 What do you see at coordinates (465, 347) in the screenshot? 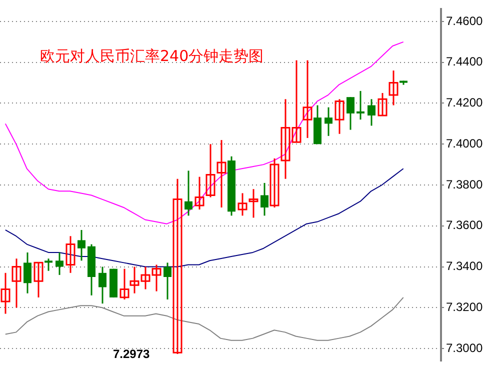
I see `y-tick-label: 7.3000` at bounding box center [465, 347].